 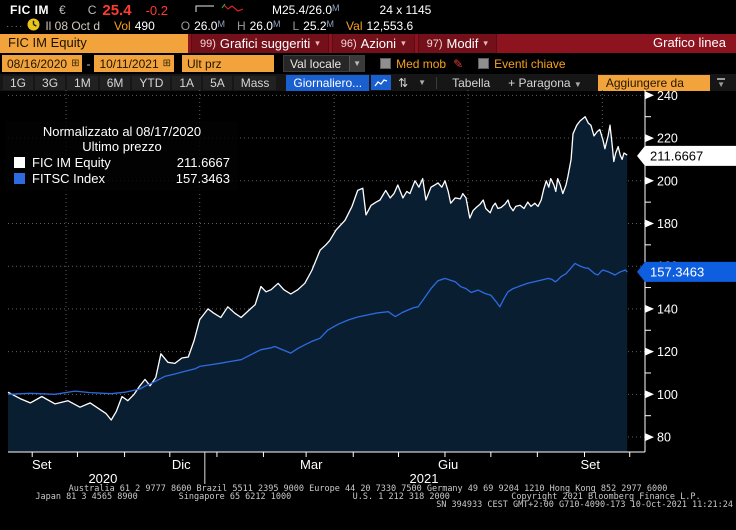 I want to click on line-chart-icon, so click(x=381, y=82).